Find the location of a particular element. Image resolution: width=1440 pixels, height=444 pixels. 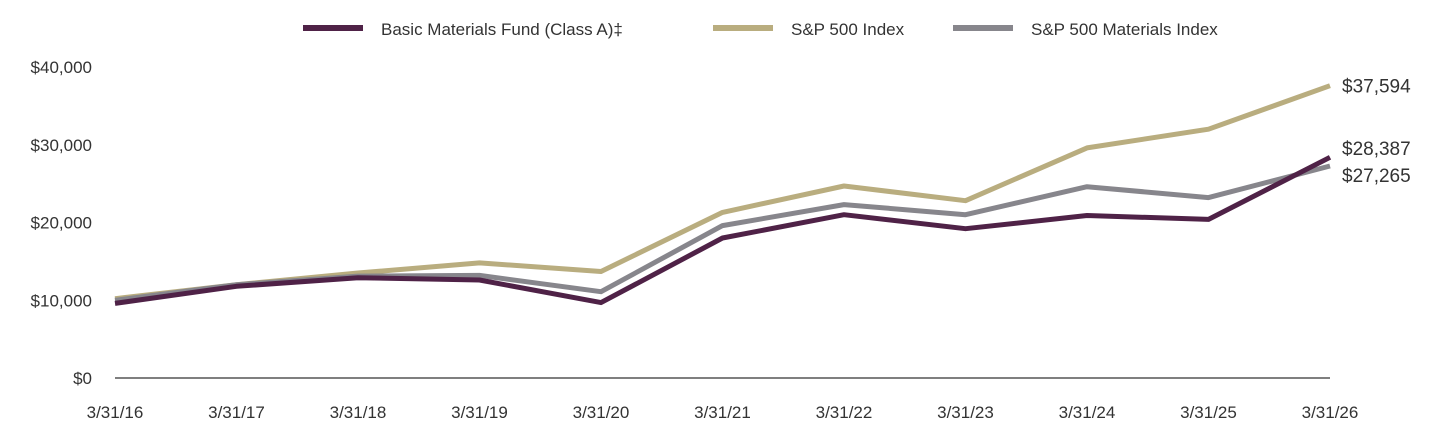

x-tick-label: 3/31/23 is located at coordinates (965, 412).